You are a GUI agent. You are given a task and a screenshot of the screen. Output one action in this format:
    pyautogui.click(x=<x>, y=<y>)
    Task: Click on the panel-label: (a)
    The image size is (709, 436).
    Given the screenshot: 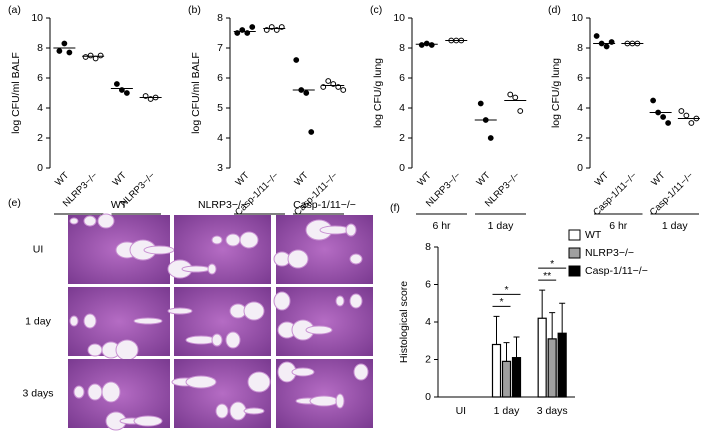 What is the action you would take?
    pyautogui.click(x=14, y=10)
    